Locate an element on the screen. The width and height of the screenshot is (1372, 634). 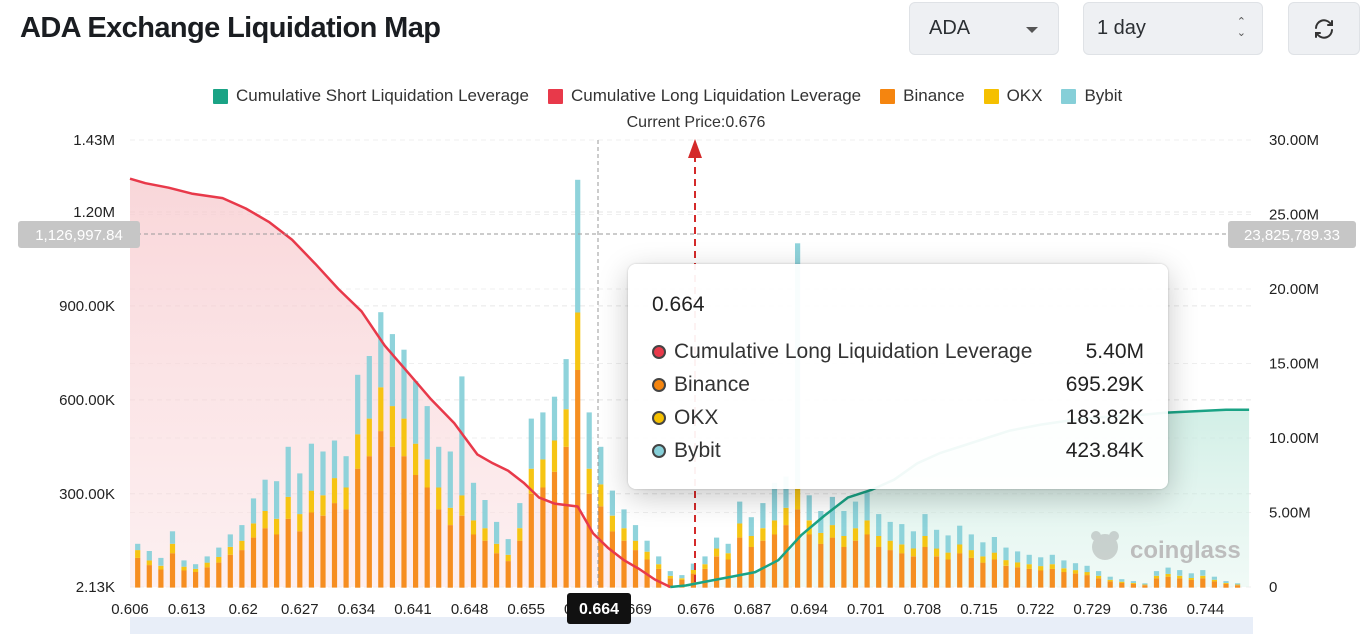
tooltip-label: Bybit is located at coordinates (697, 450).